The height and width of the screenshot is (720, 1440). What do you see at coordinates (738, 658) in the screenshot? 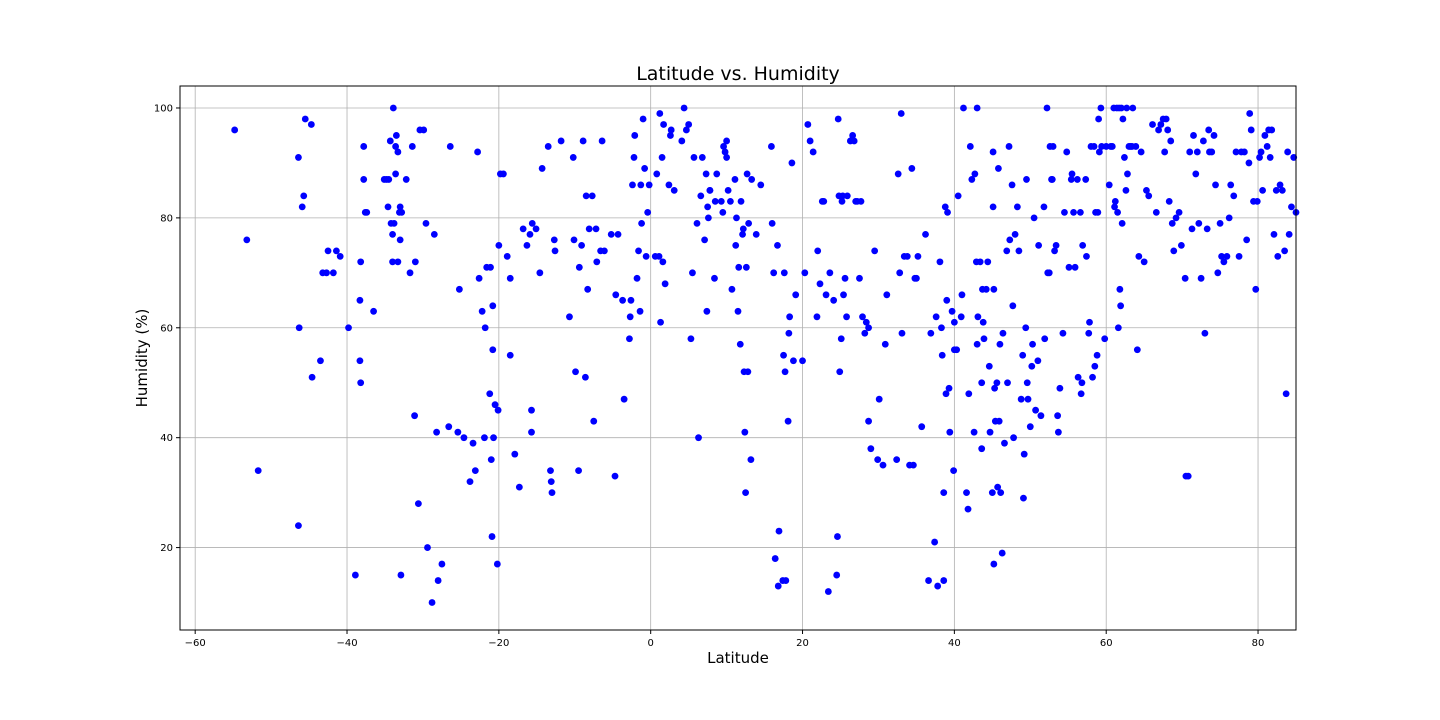
I see `x-axis-label: Latitude` at bounding box center [738, 658].